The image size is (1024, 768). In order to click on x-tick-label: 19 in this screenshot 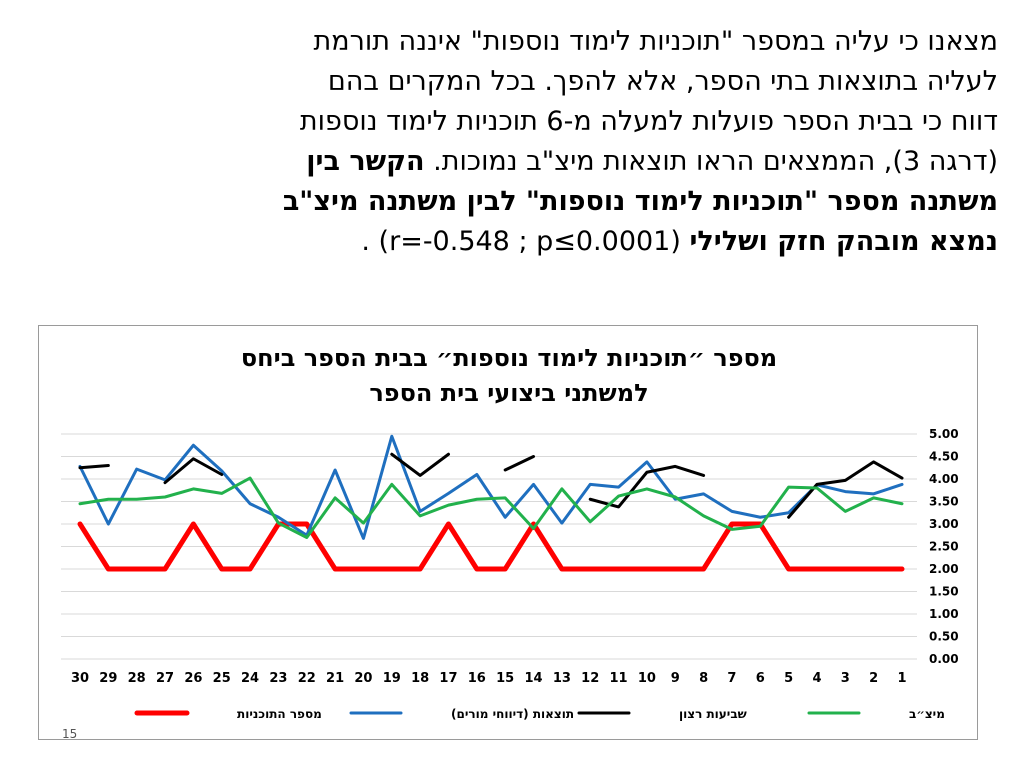, I will do `click(392, 678)`.